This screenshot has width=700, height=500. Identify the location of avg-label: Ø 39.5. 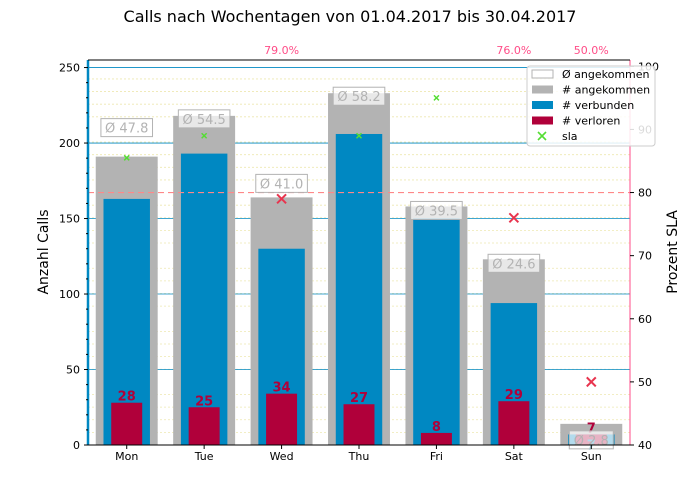
(436, 211).